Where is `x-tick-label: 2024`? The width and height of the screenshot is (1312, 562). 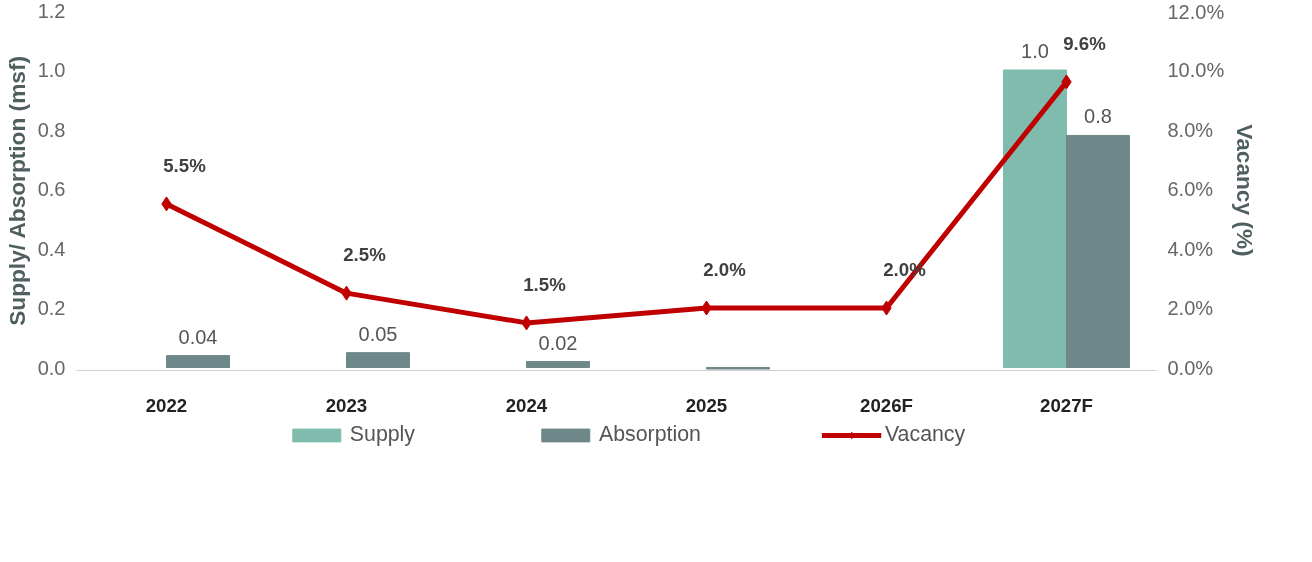
x-tick-label: 2024 is located at coordinates (526, 405).